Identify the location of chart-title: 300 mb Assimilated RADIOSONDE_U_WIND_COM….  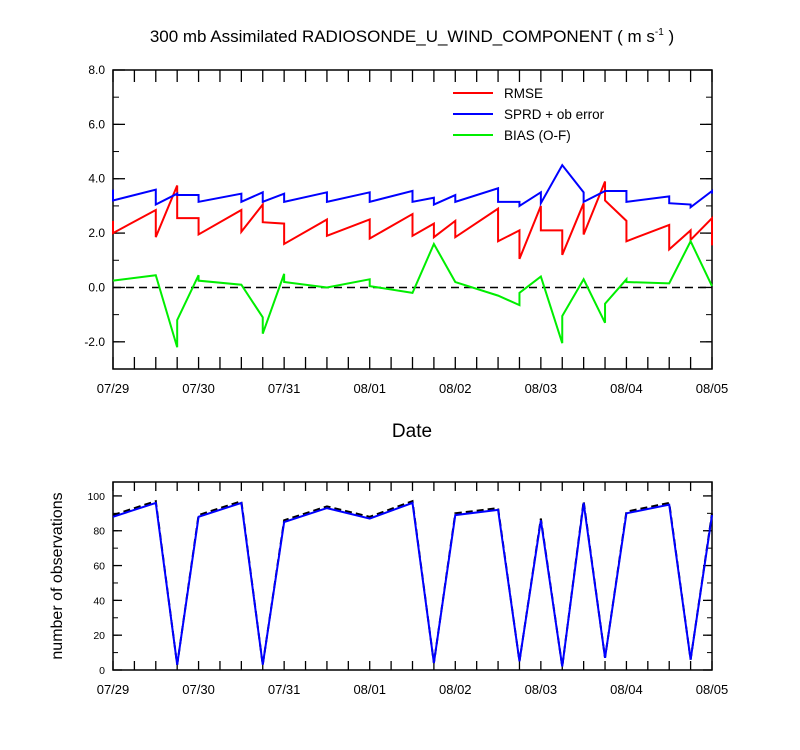
(412, 36).